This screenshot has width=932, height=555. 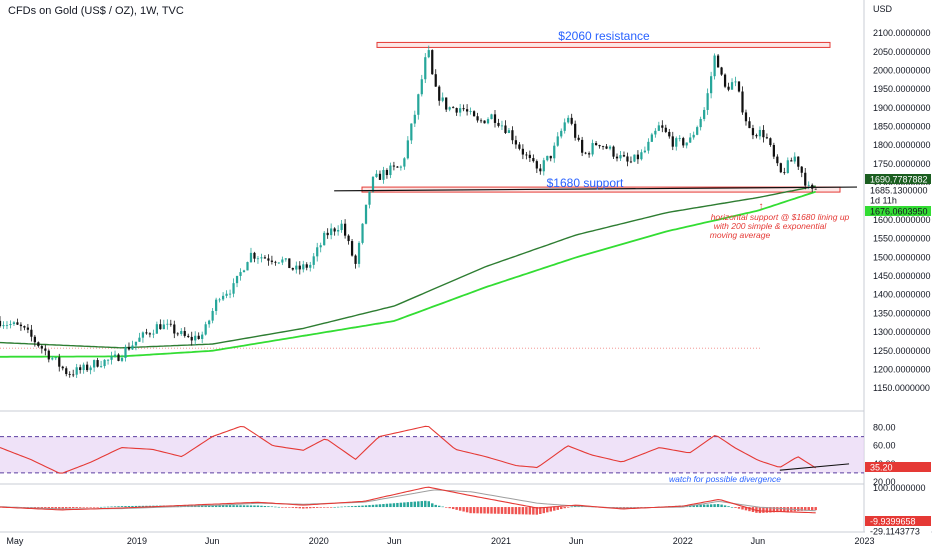 I want to click on sma200-value-tag-bg, so click(x=898, y=179).